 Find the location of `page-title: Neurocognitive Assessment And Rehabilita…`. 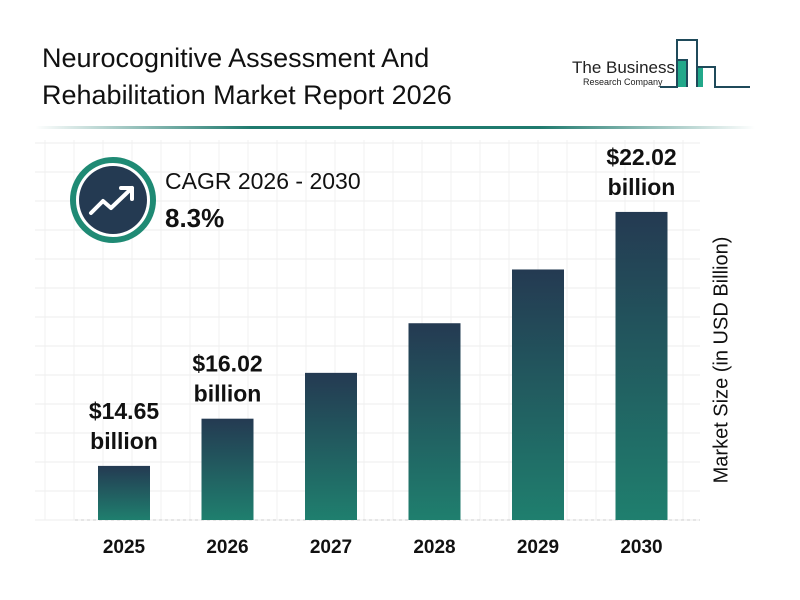

page-title: Neurocognitive Assessment And Rehabilita… is located at coordinates (247, 77).